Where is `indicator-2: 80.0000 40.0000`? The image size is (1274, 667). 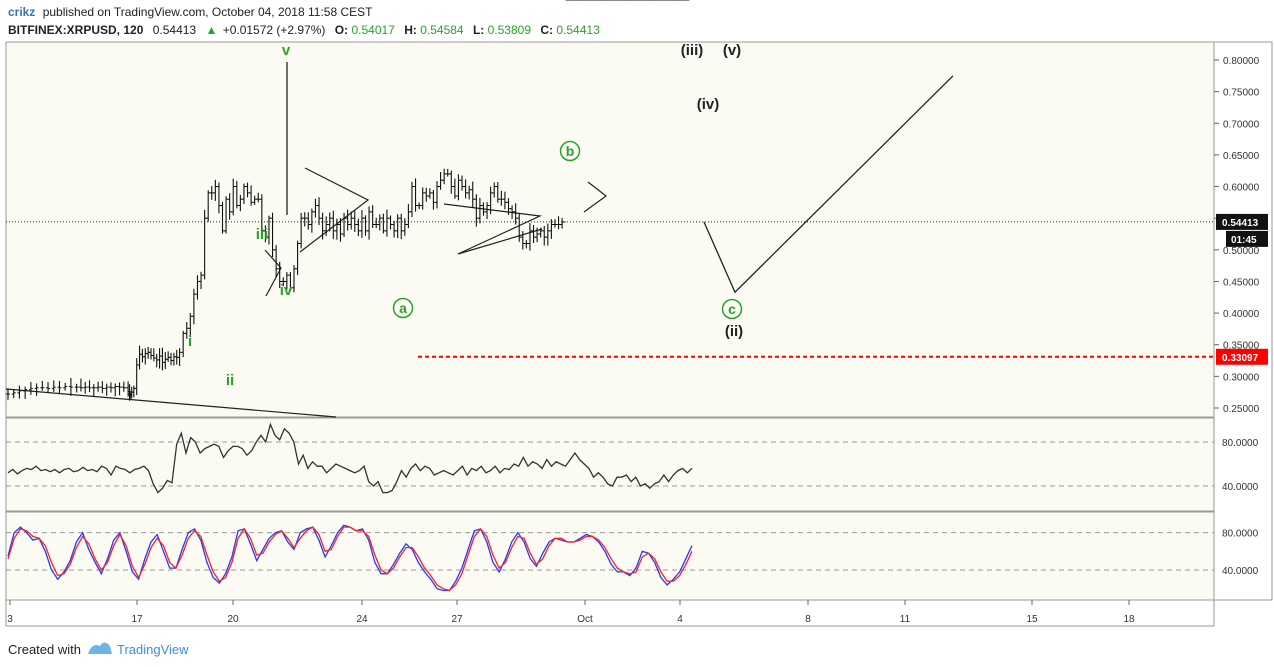 indicator-2: 80.0000 40.0000 is located at coordinates (632, 558).